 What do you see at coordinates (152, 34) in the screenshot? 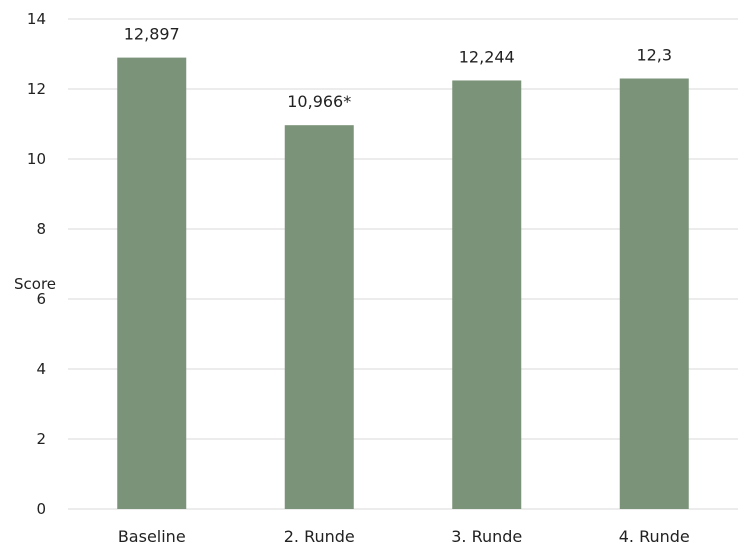
I see `data-label: 12,897` at bounding box center [152, 34].